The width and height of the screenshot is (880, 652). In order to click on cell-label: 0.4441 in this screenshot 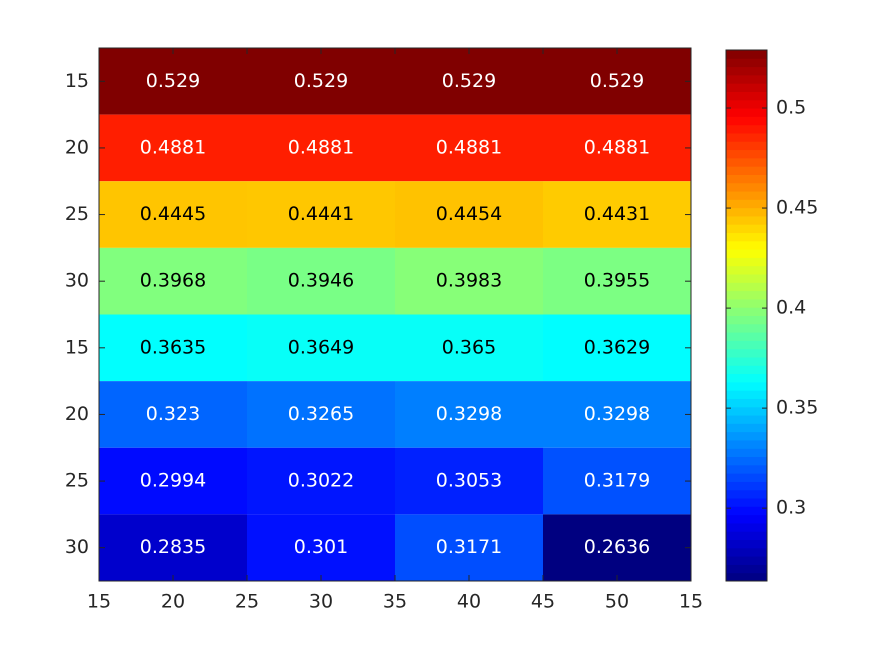, I will do `click(321, 214)`.